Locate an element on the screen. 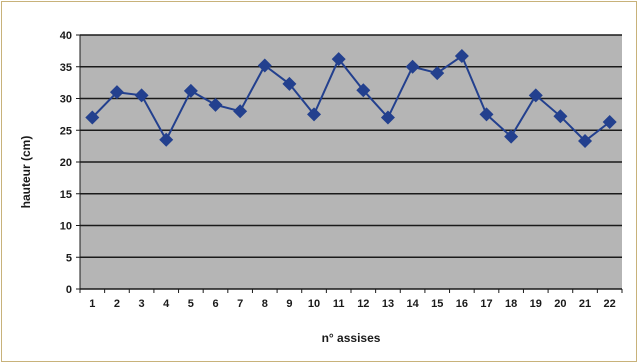 Image resolution: width=638 pixels, height=363 pixels. y-tick-label: 20 is located at coordinates (66, 163).